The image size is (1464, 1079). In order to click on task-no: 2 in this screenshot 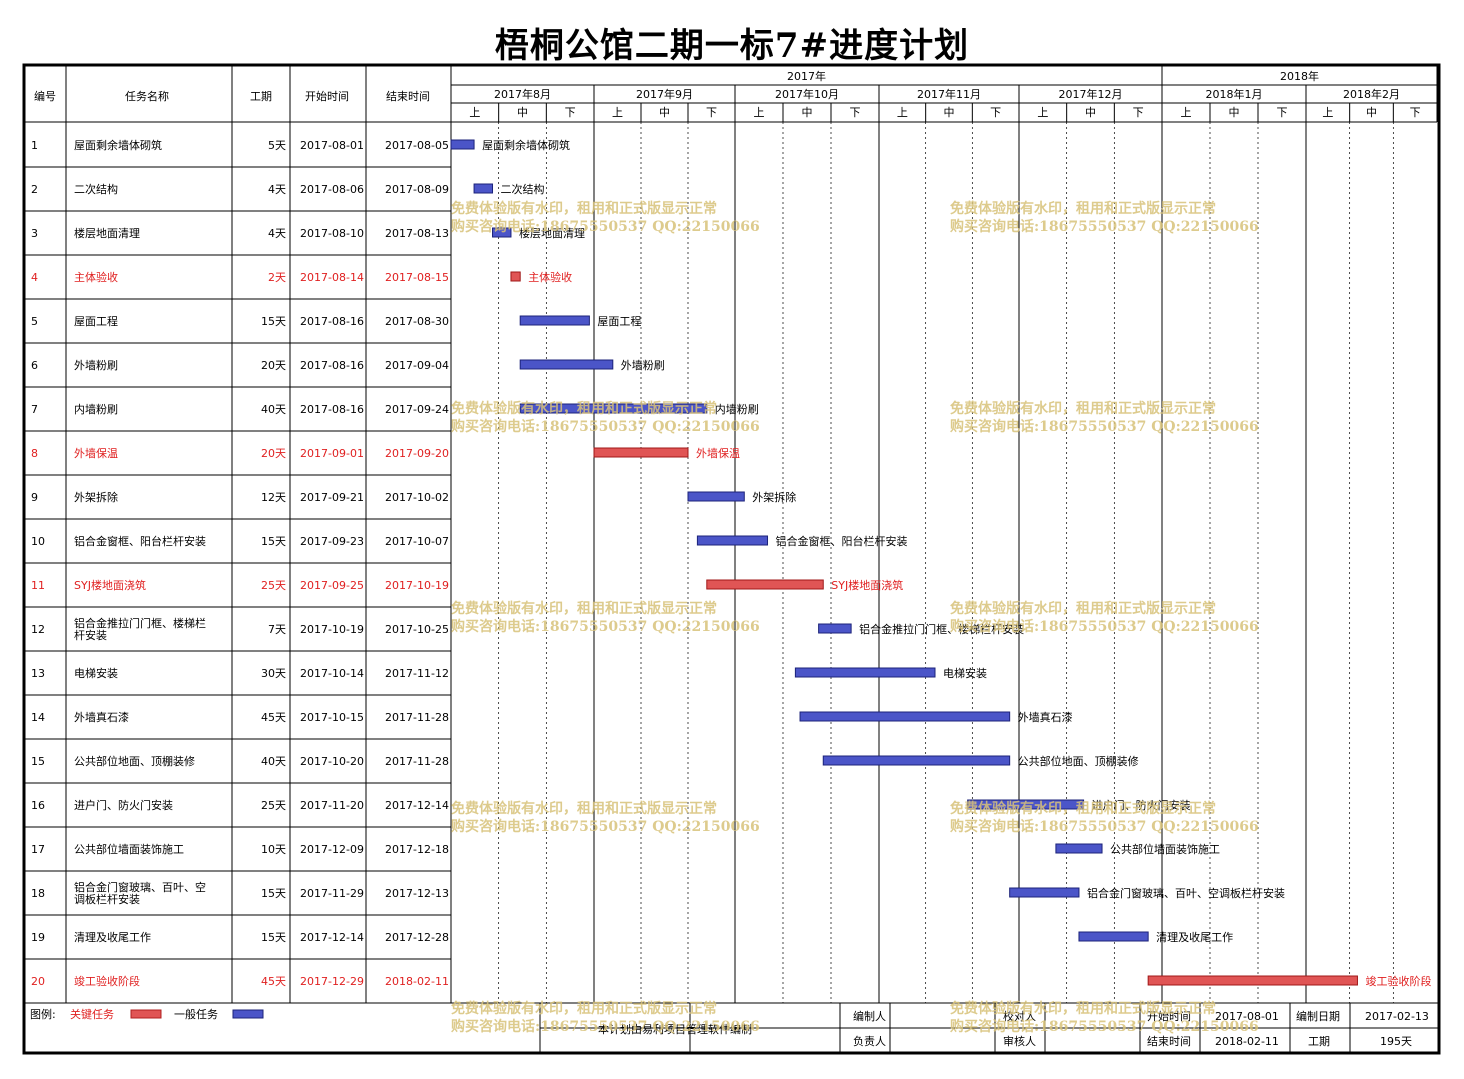, I will do `click(34, 189)`.